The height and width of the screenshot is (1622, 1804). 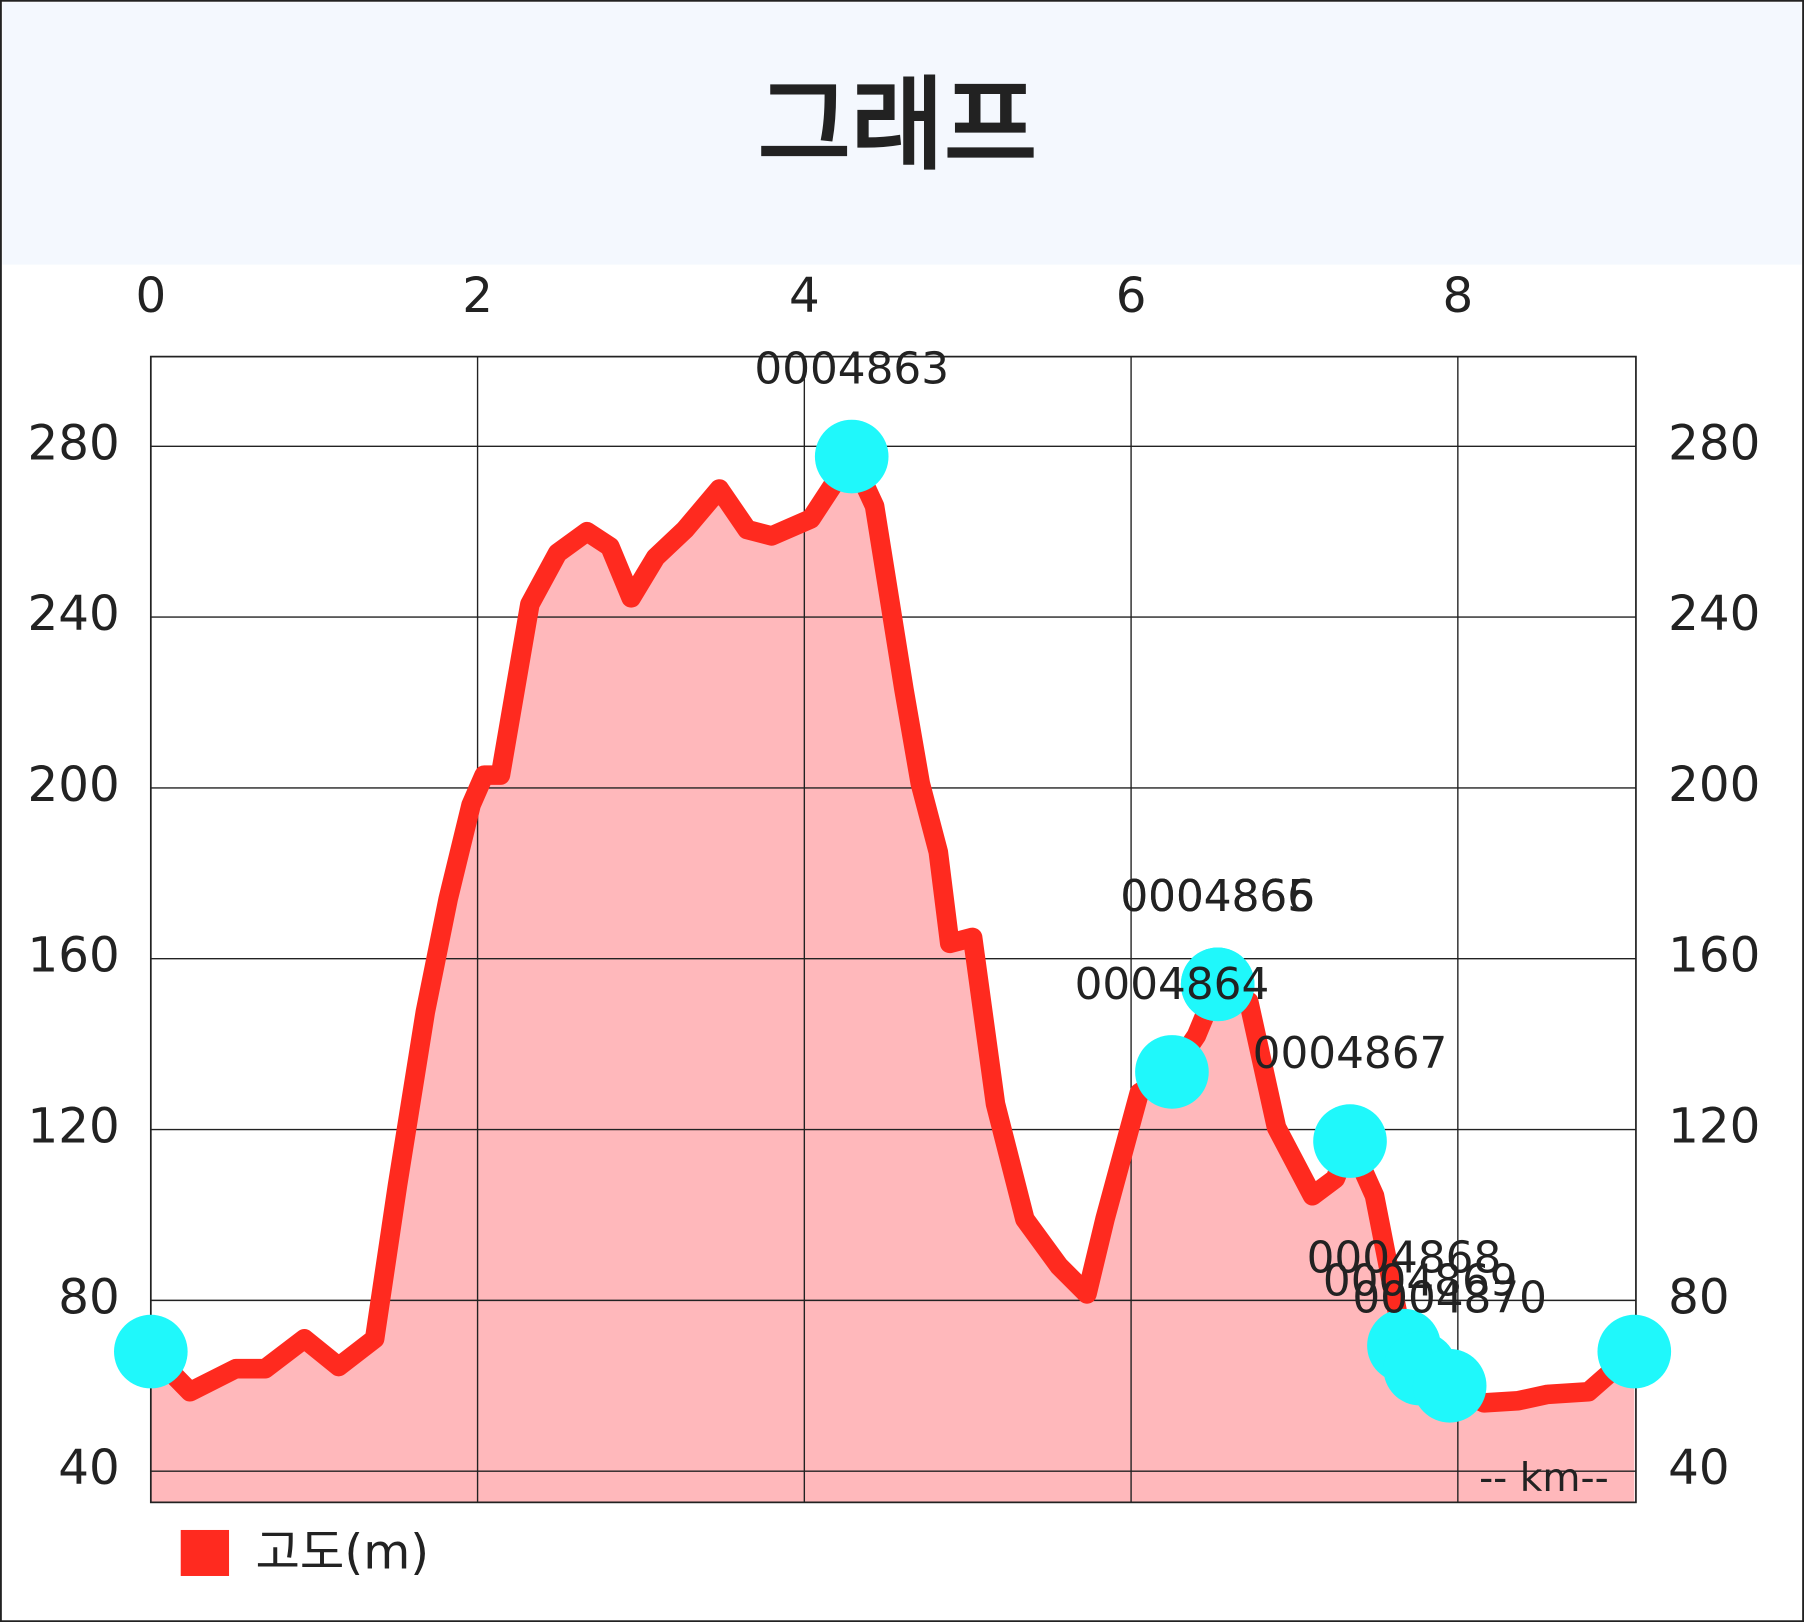 What do you see at coordinates (1131, 296) in the screenshot?
I see `x-tick-label: 6` at bounding box center [1131, 296].